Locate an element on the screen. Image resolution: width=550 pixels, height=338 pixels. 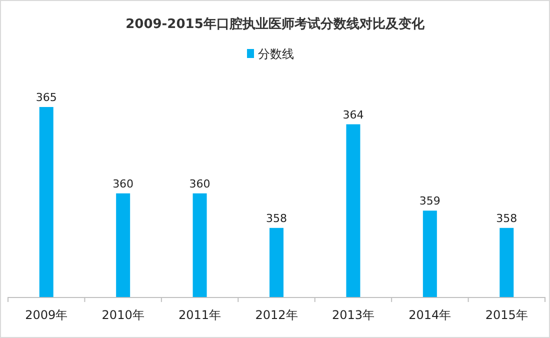
x-tick-label: 2011年 is located at coordinates (200, 315).